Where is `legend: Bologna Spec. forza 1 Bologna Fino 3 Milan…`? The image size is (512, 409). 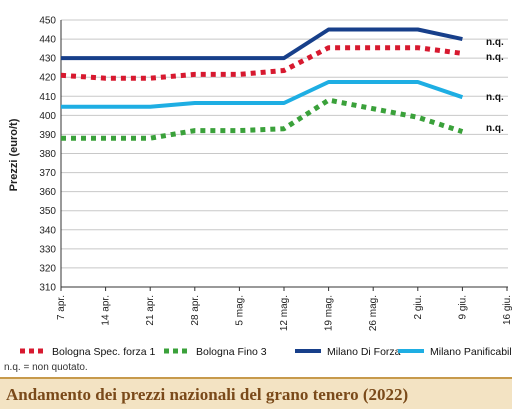 legend: Bologna Spec. forza 1 Bologna Fino 3 Milan… is located at coordinates (266, 352).